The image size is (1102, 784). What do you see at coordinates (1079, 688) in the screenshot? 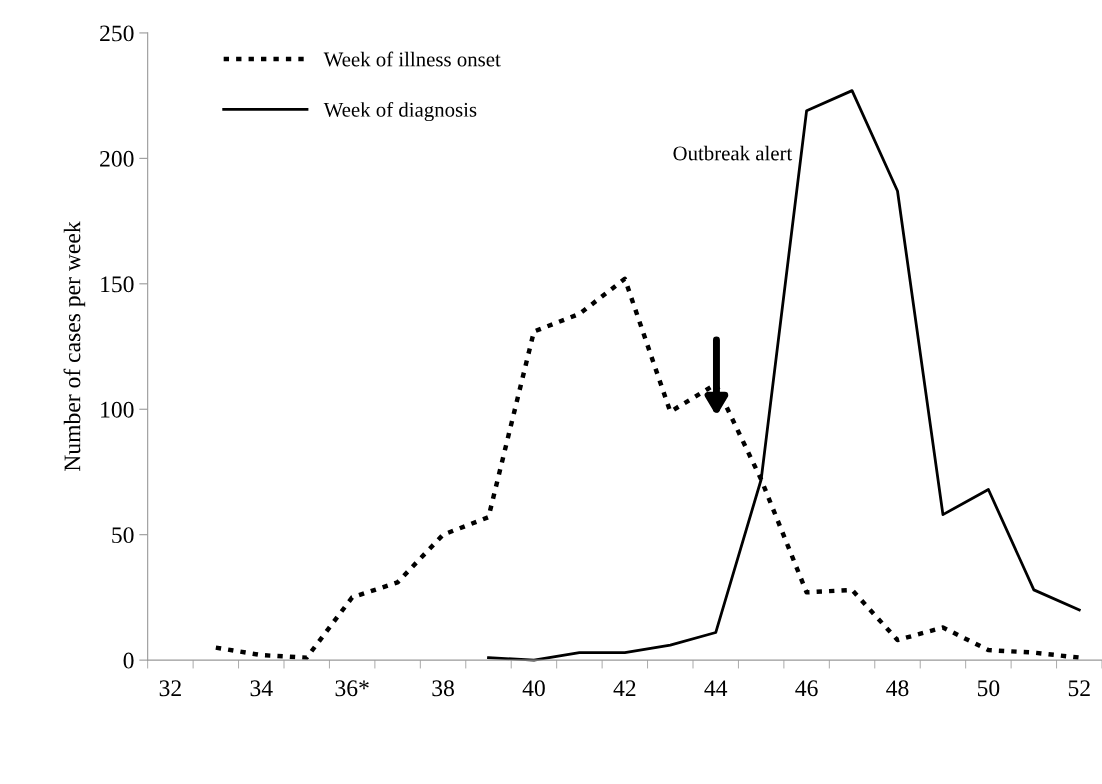
I see `x-tick-label: 52` at bounding box center [1079, 688].